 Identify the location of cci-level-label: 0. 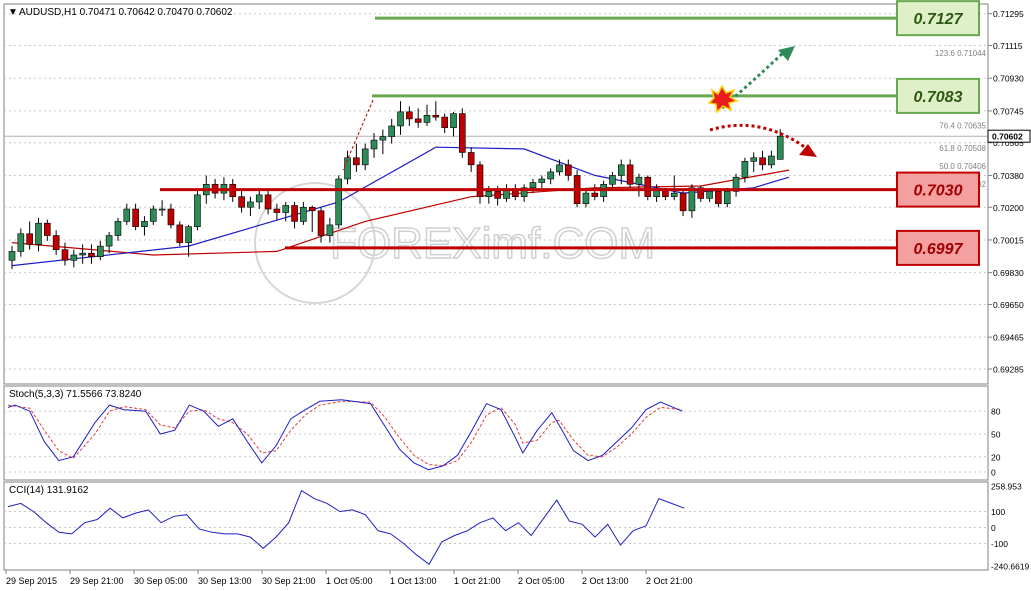
(993, 528).